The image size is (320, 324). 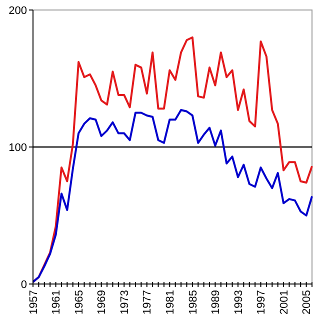 What do you see at coordinates (284, 302) in the screenshot?
I see `x-tick-label: 2001` at bounding box center [284, 302].